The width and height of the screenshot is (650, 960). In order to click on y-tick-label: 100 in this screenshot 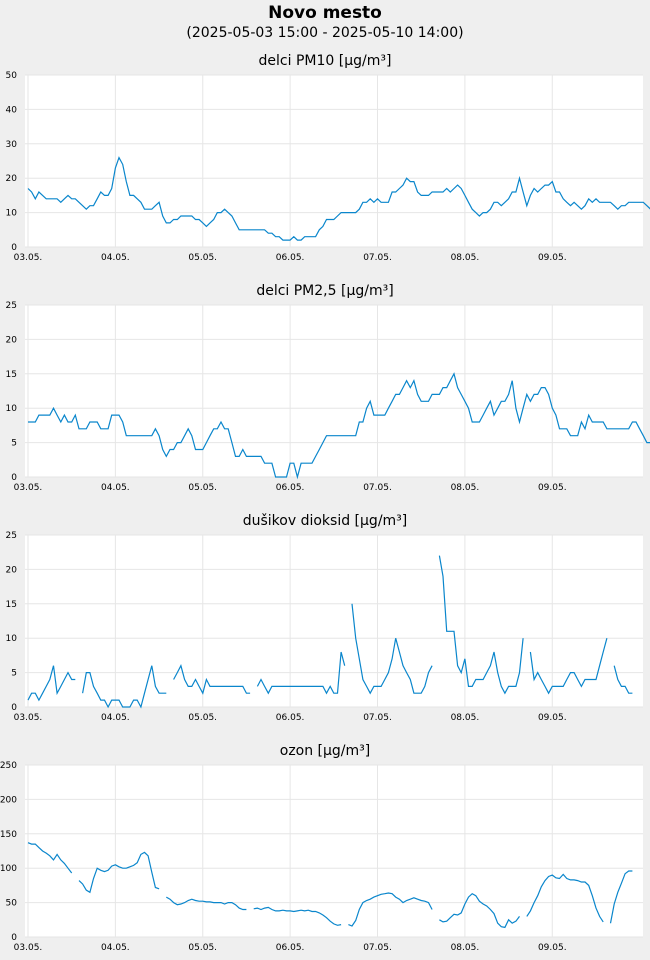, I will do `click(8, 869)`.